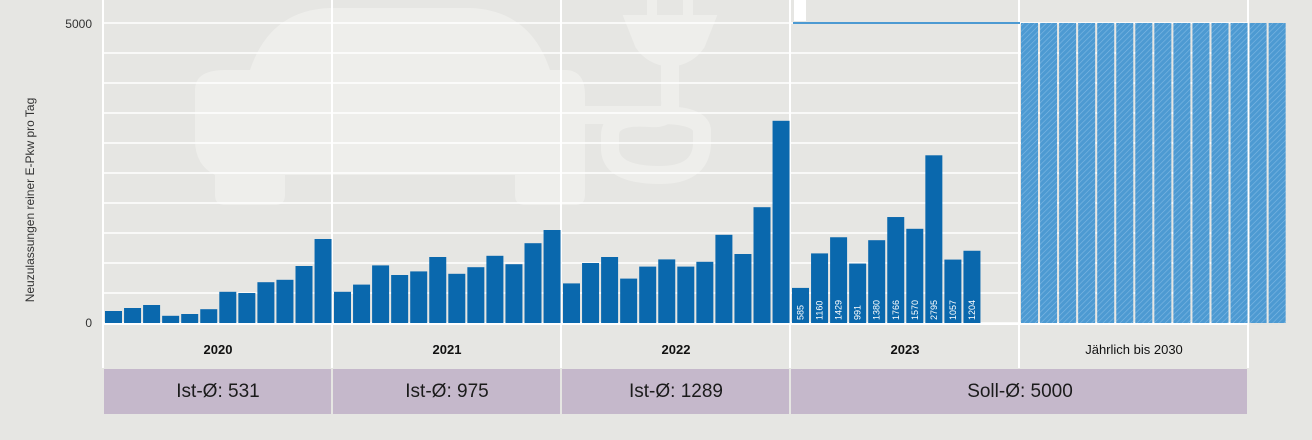 The image size is (1312, 440). What do you see at coordinates (877, 310) in the screenshot?
I see `bar-data-label: 1380` at bounding box center [877, 310].